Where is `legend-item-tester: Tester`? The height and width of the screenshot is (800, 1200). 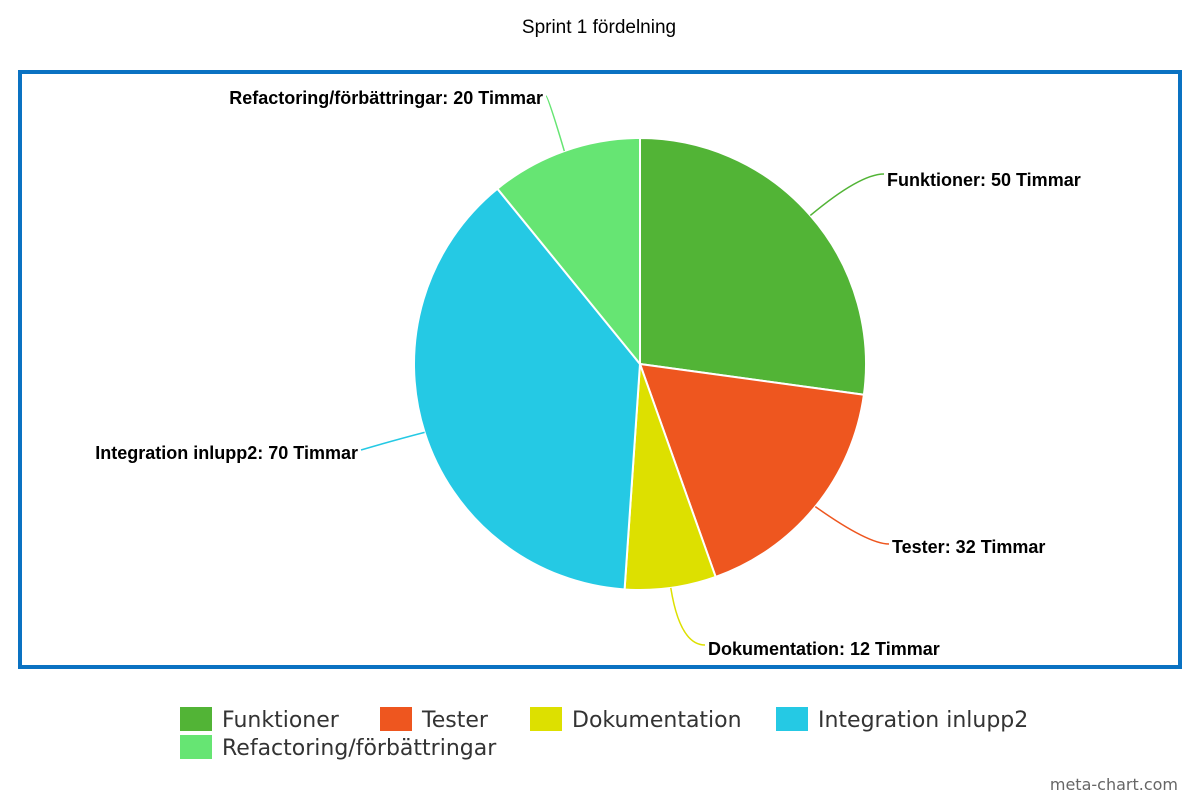 legend-item-tester: Tester is located at coordinates (434, 720).